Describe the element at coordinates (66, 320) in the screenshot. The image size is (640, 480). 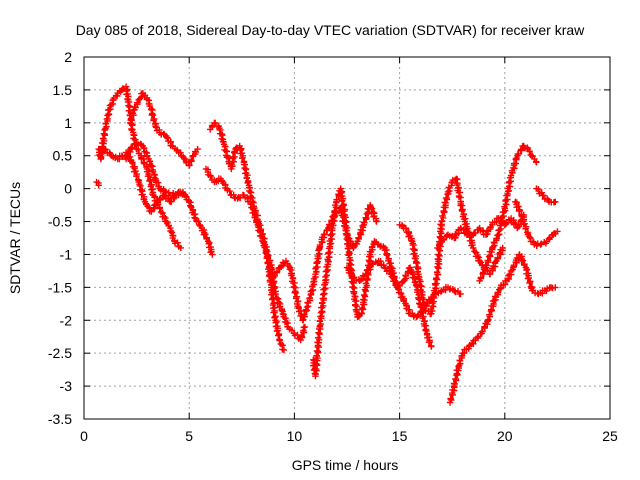
I see `y-tick-label: -2` at that location.